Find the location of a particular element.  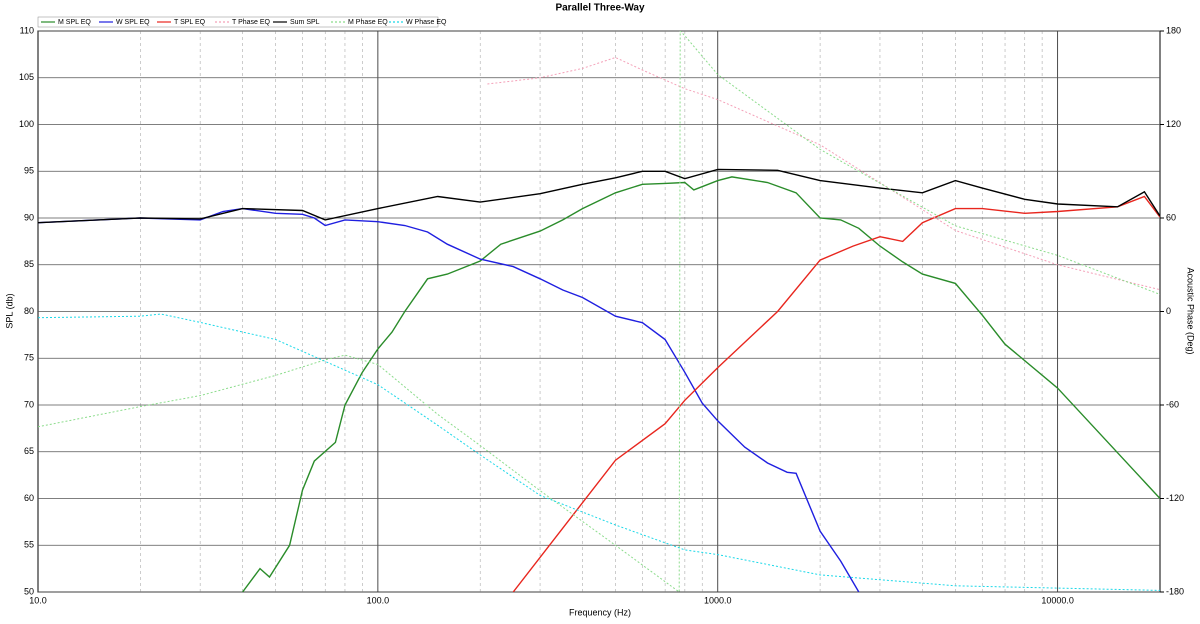

legend-label: M Phase EQ is located at coordinates (368, 22).